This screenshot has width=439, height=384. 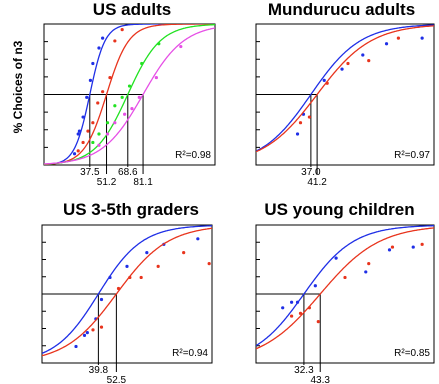 I want to click on r-squared-label: R²=0.98, so click(x=193, y=155).